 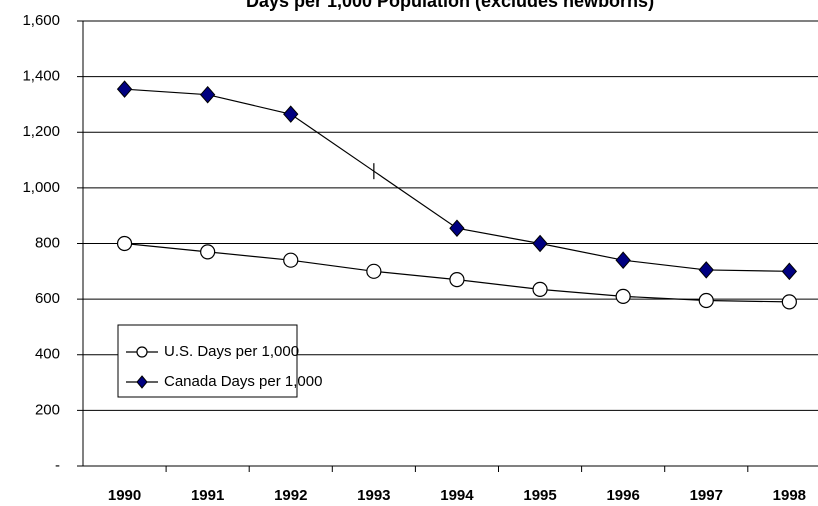 I want to click on x-tick-label: 1996, so click(x=622, y=495).